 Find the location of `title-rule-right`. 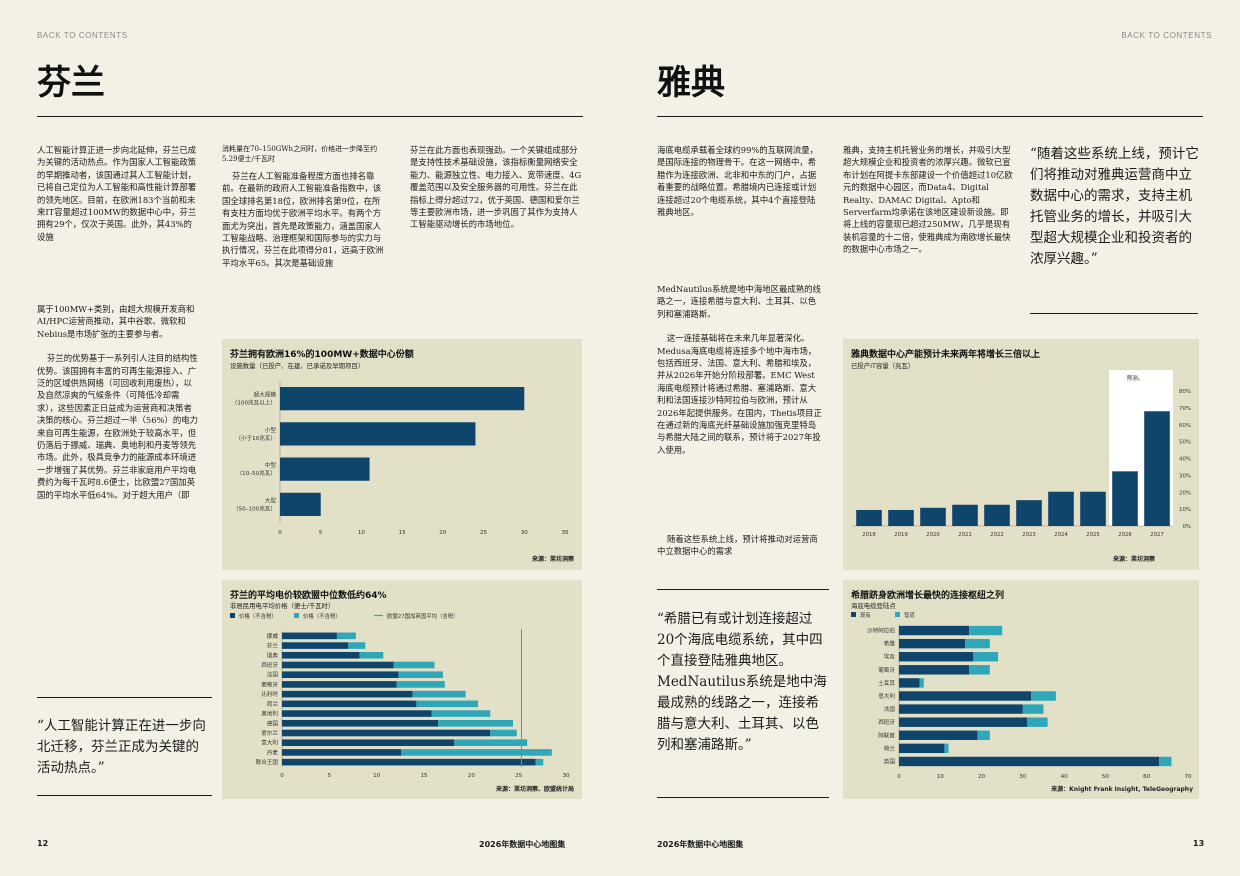

title-rule-right is located at coordinates (930, 116).